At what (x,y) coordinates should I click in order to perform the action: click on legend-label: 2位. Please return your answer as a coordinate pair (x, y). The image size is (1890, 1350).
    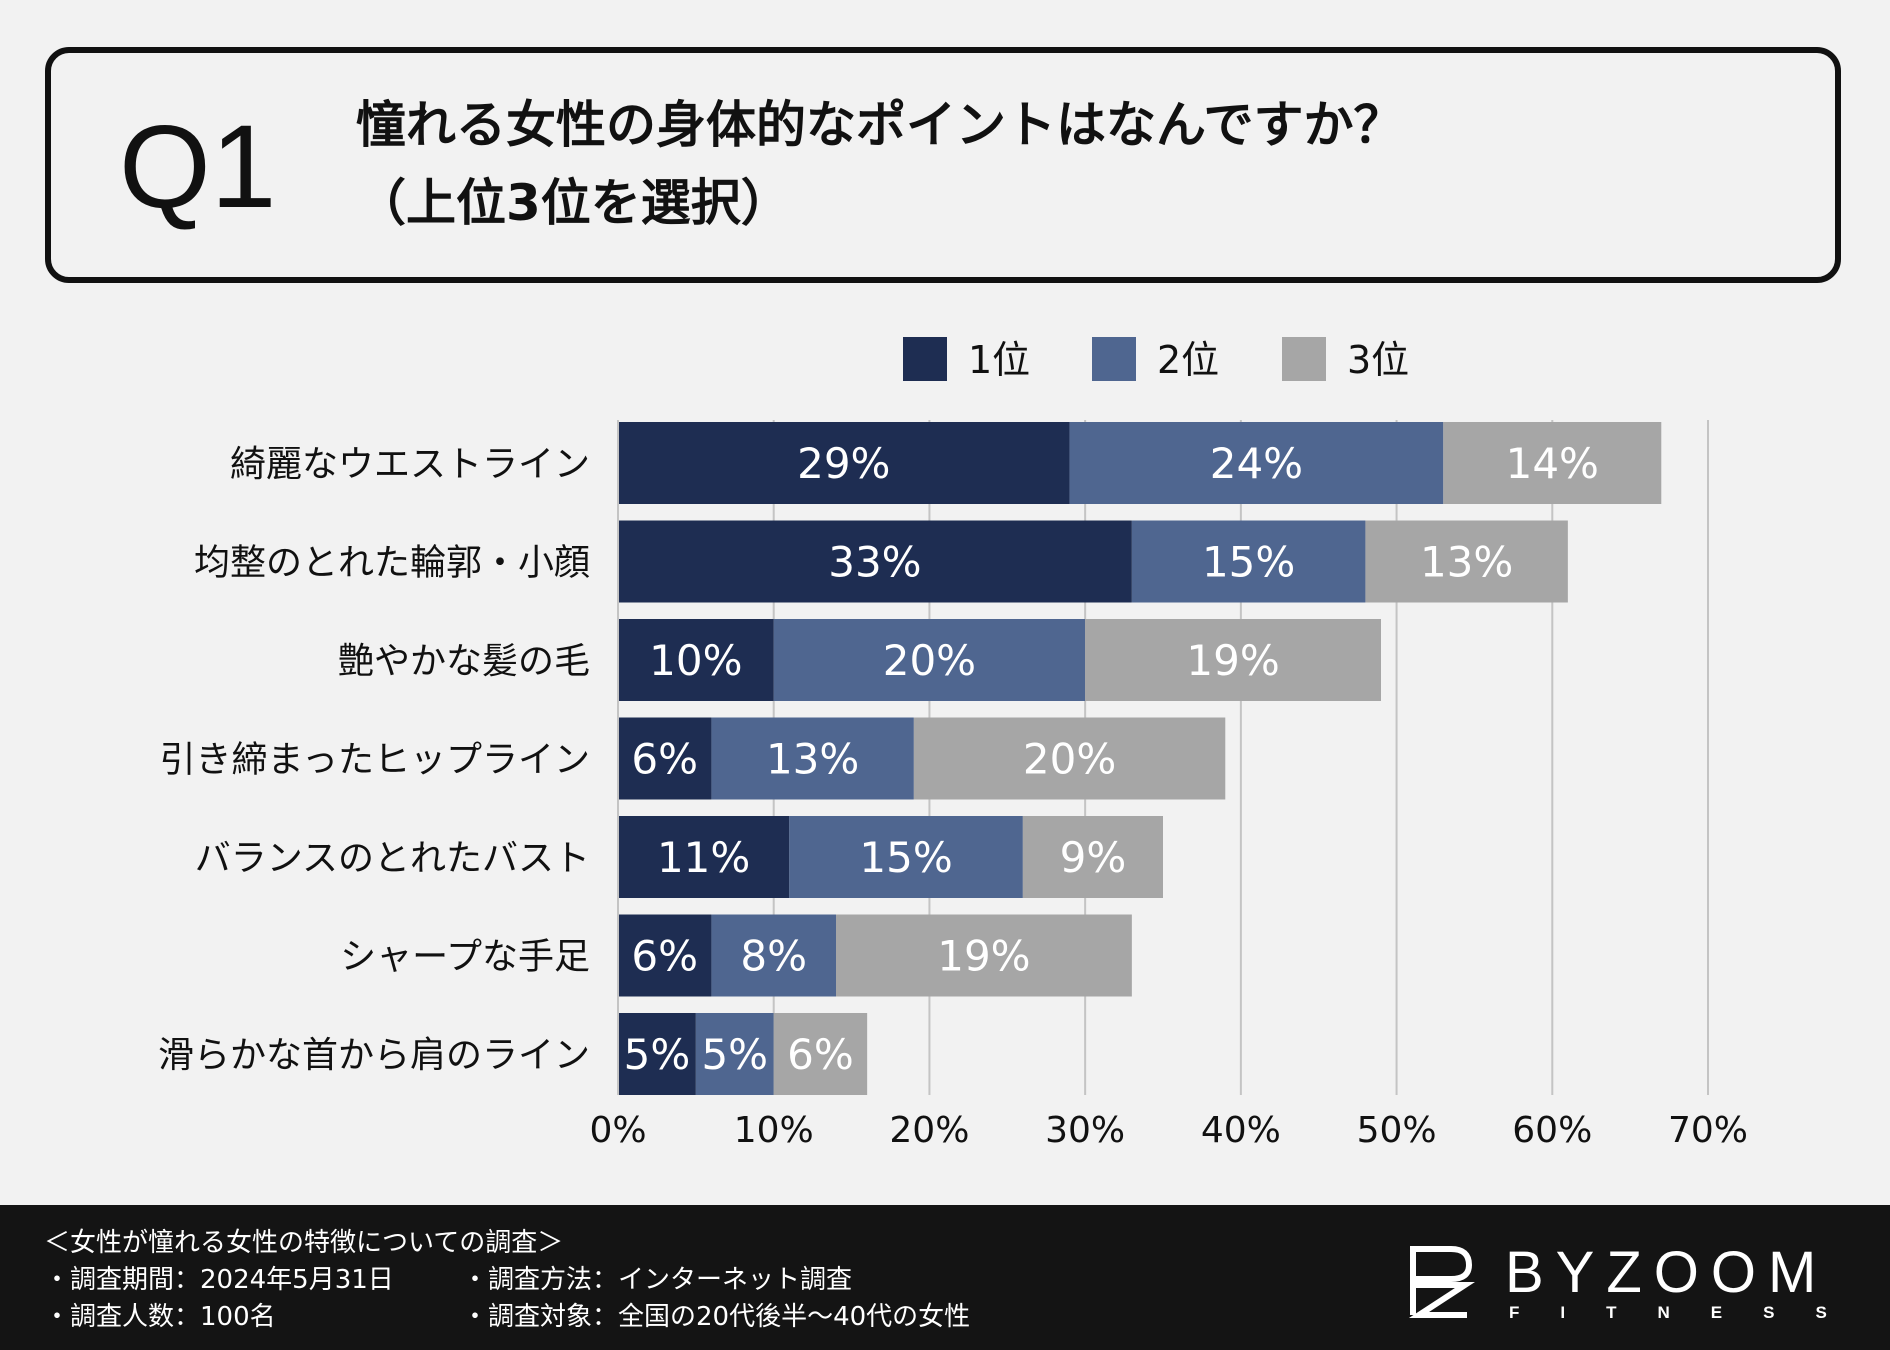
    Looking at the image, I should click on (1188, 360).